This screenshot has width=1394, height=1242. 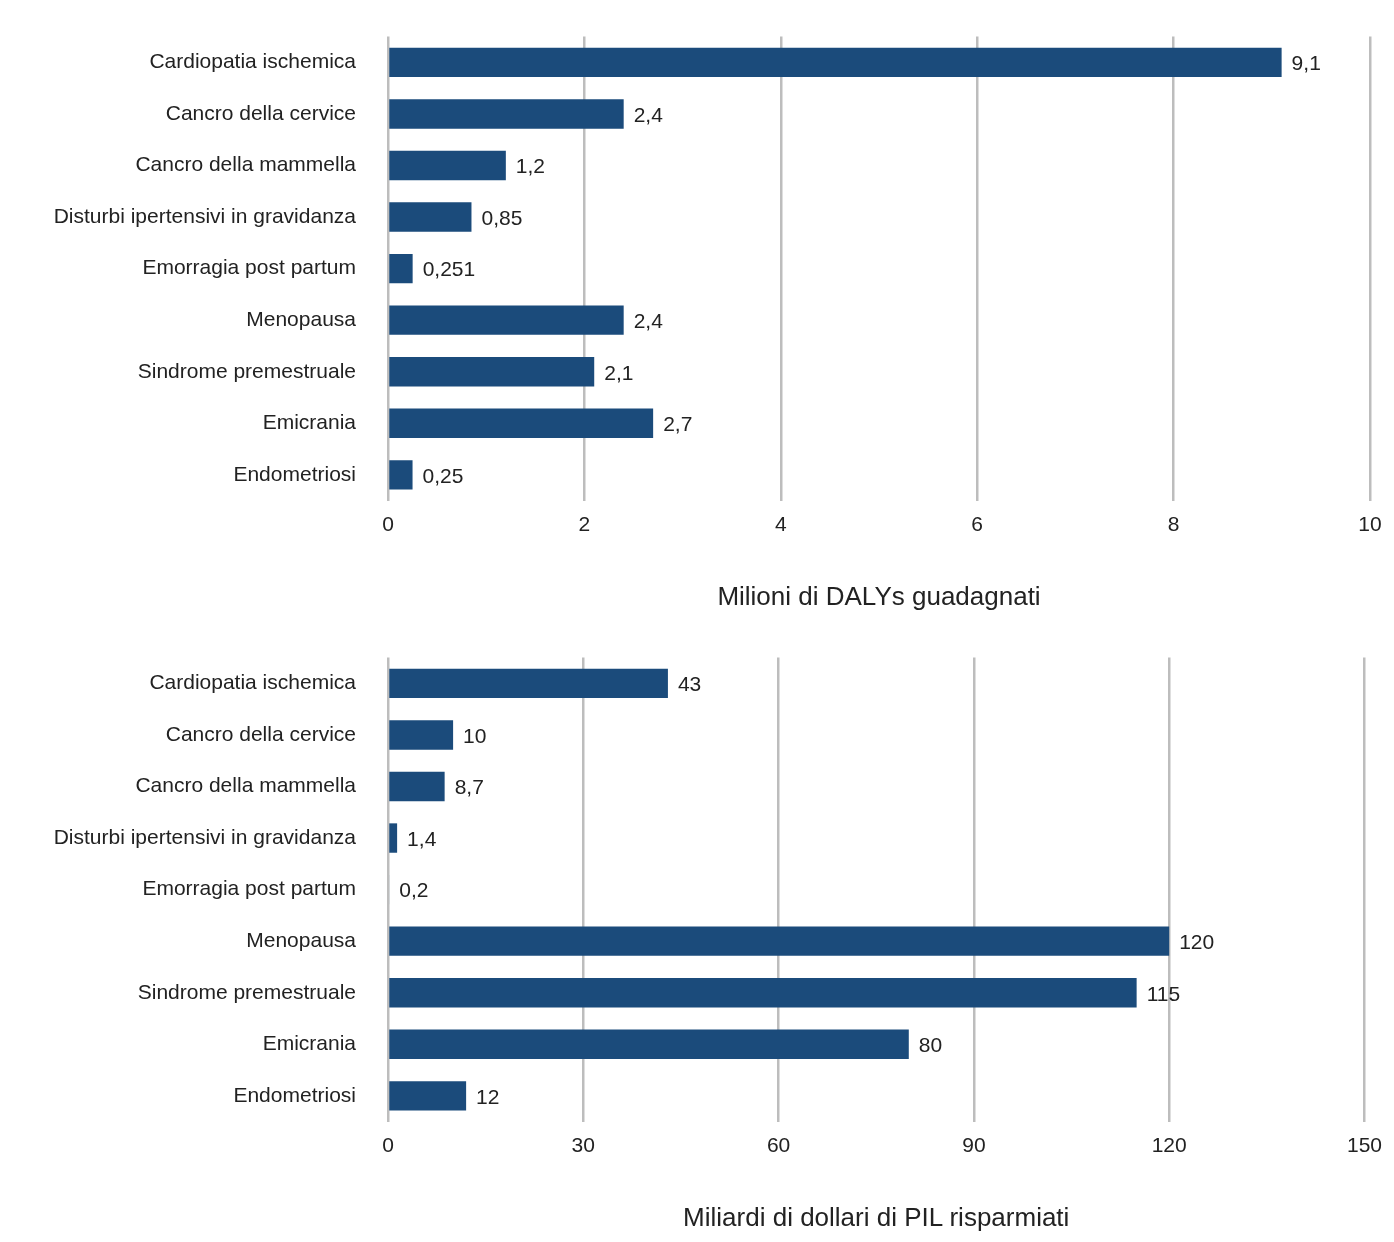 What do you see at coordinates (475, 735) in the screenshot?
I see `data-label: 10` at bounding box center [475, 735].